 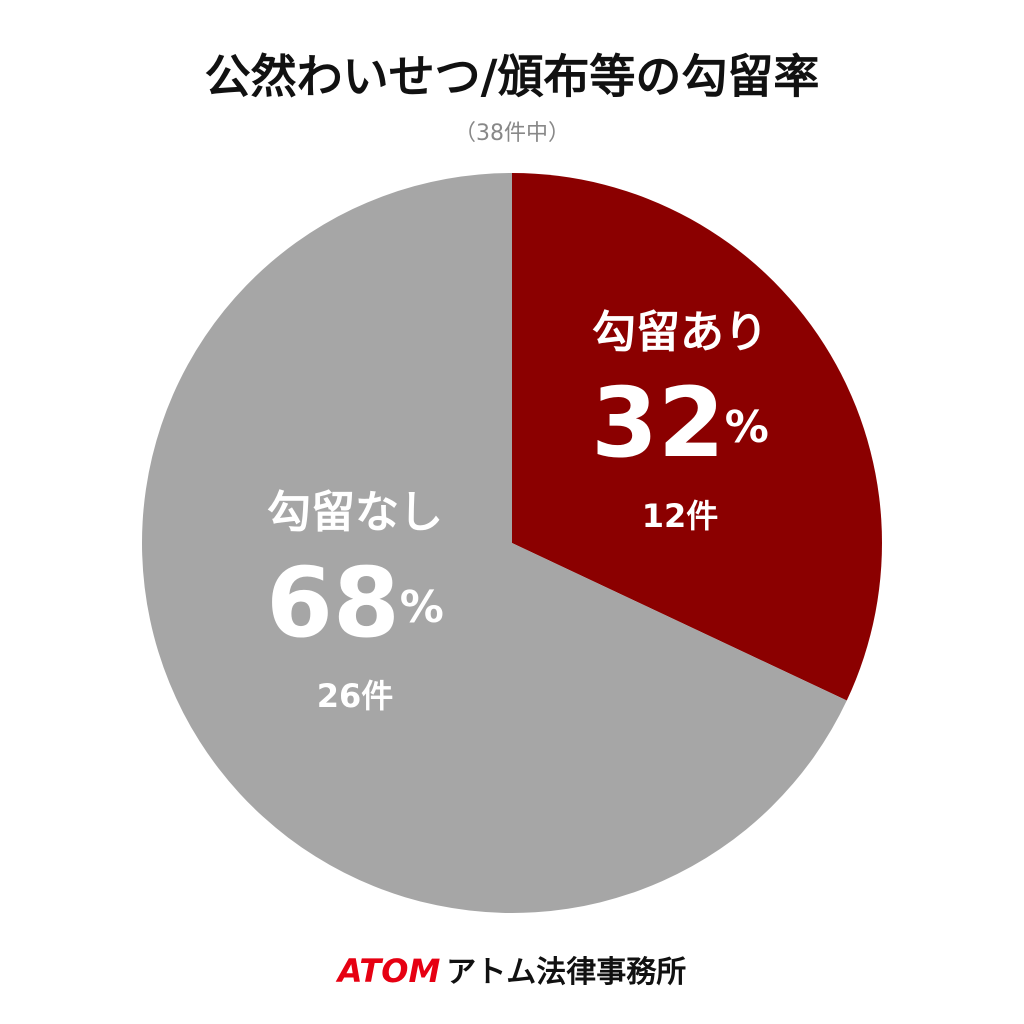 I want to click on footer: ATOM アトム法律事務所, so click(x=511, y=971).